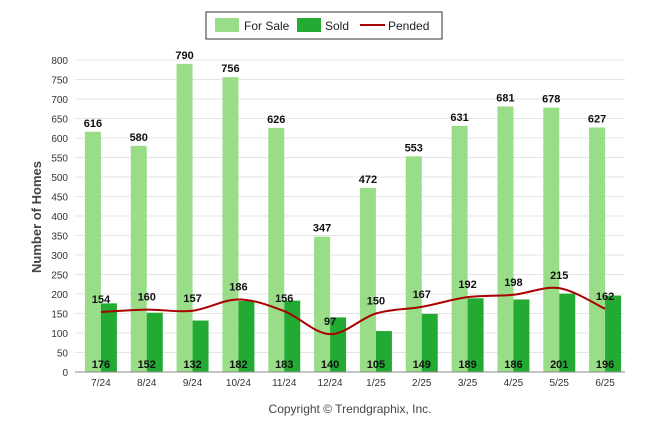  What do you see at coordinates (422, 365) in the screenshot?
I see `sold-value-label: 149` at bounding box center [422, 365].